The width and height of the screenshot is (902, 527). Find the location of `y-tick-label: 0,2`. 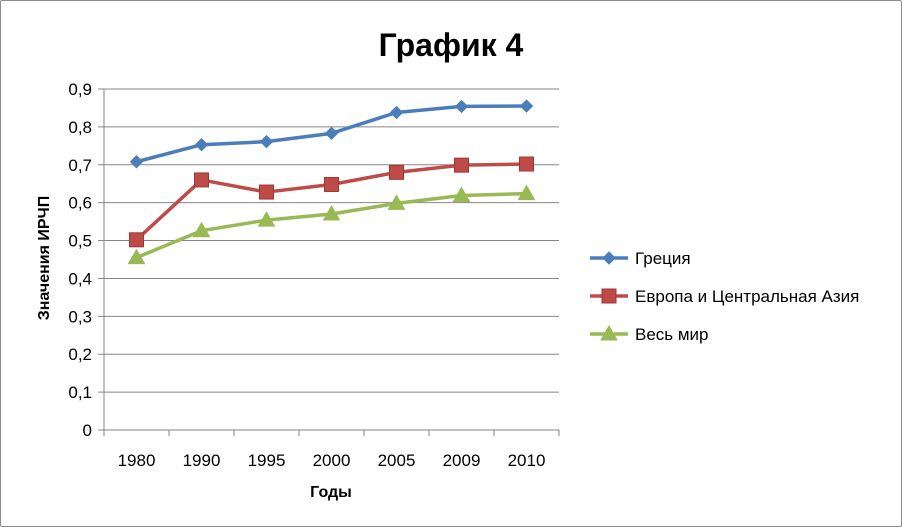

y-tick-label: 0,2 is located at coordinates (80, 354).